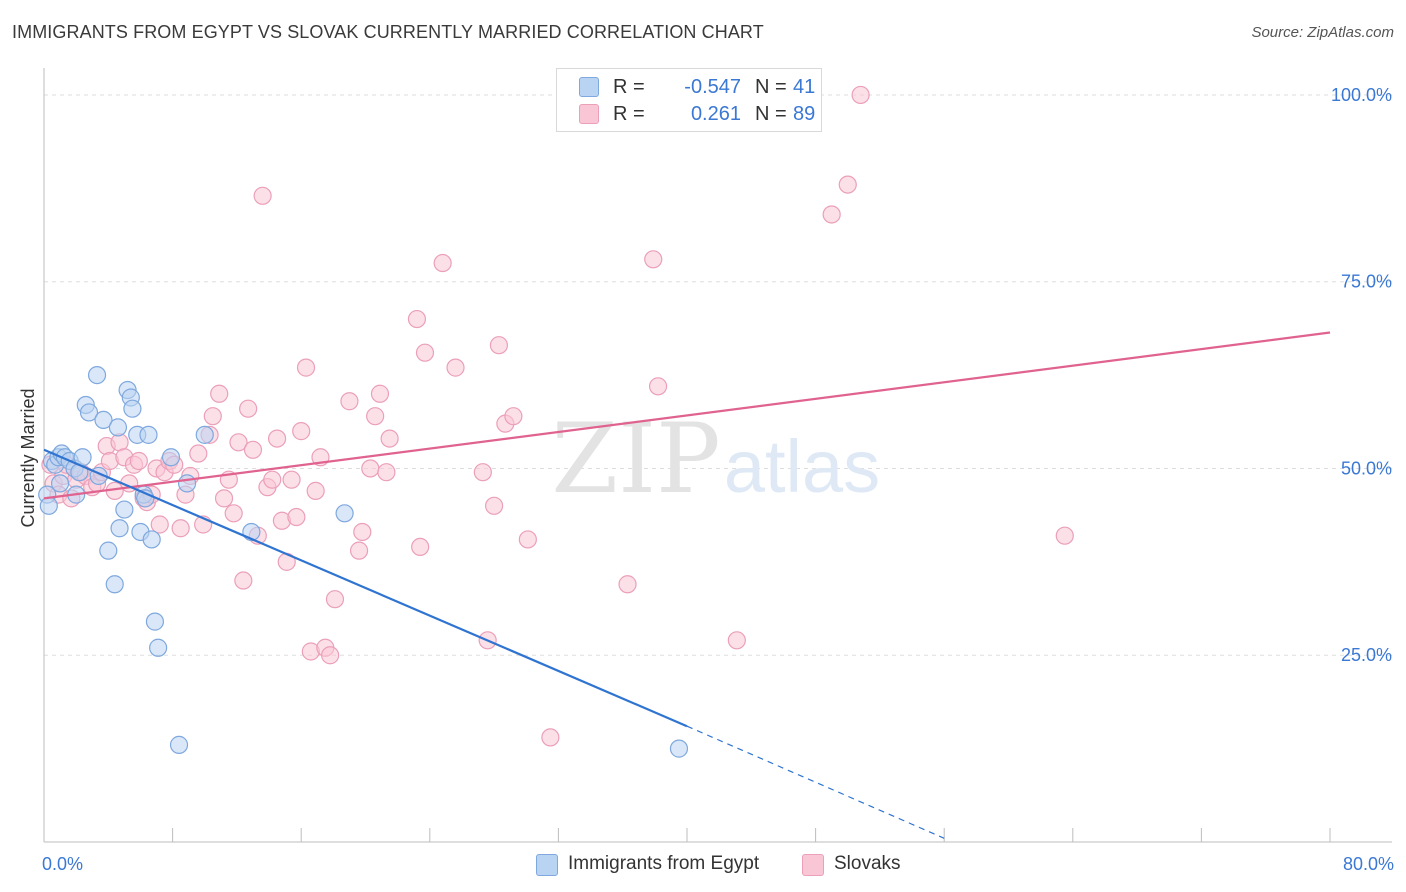 Image resolution: width=1406 pixels, height=892 pixels. Describe the element at coordinates (804, 114) in the screenshot. I see `n-value: 89` at that location.